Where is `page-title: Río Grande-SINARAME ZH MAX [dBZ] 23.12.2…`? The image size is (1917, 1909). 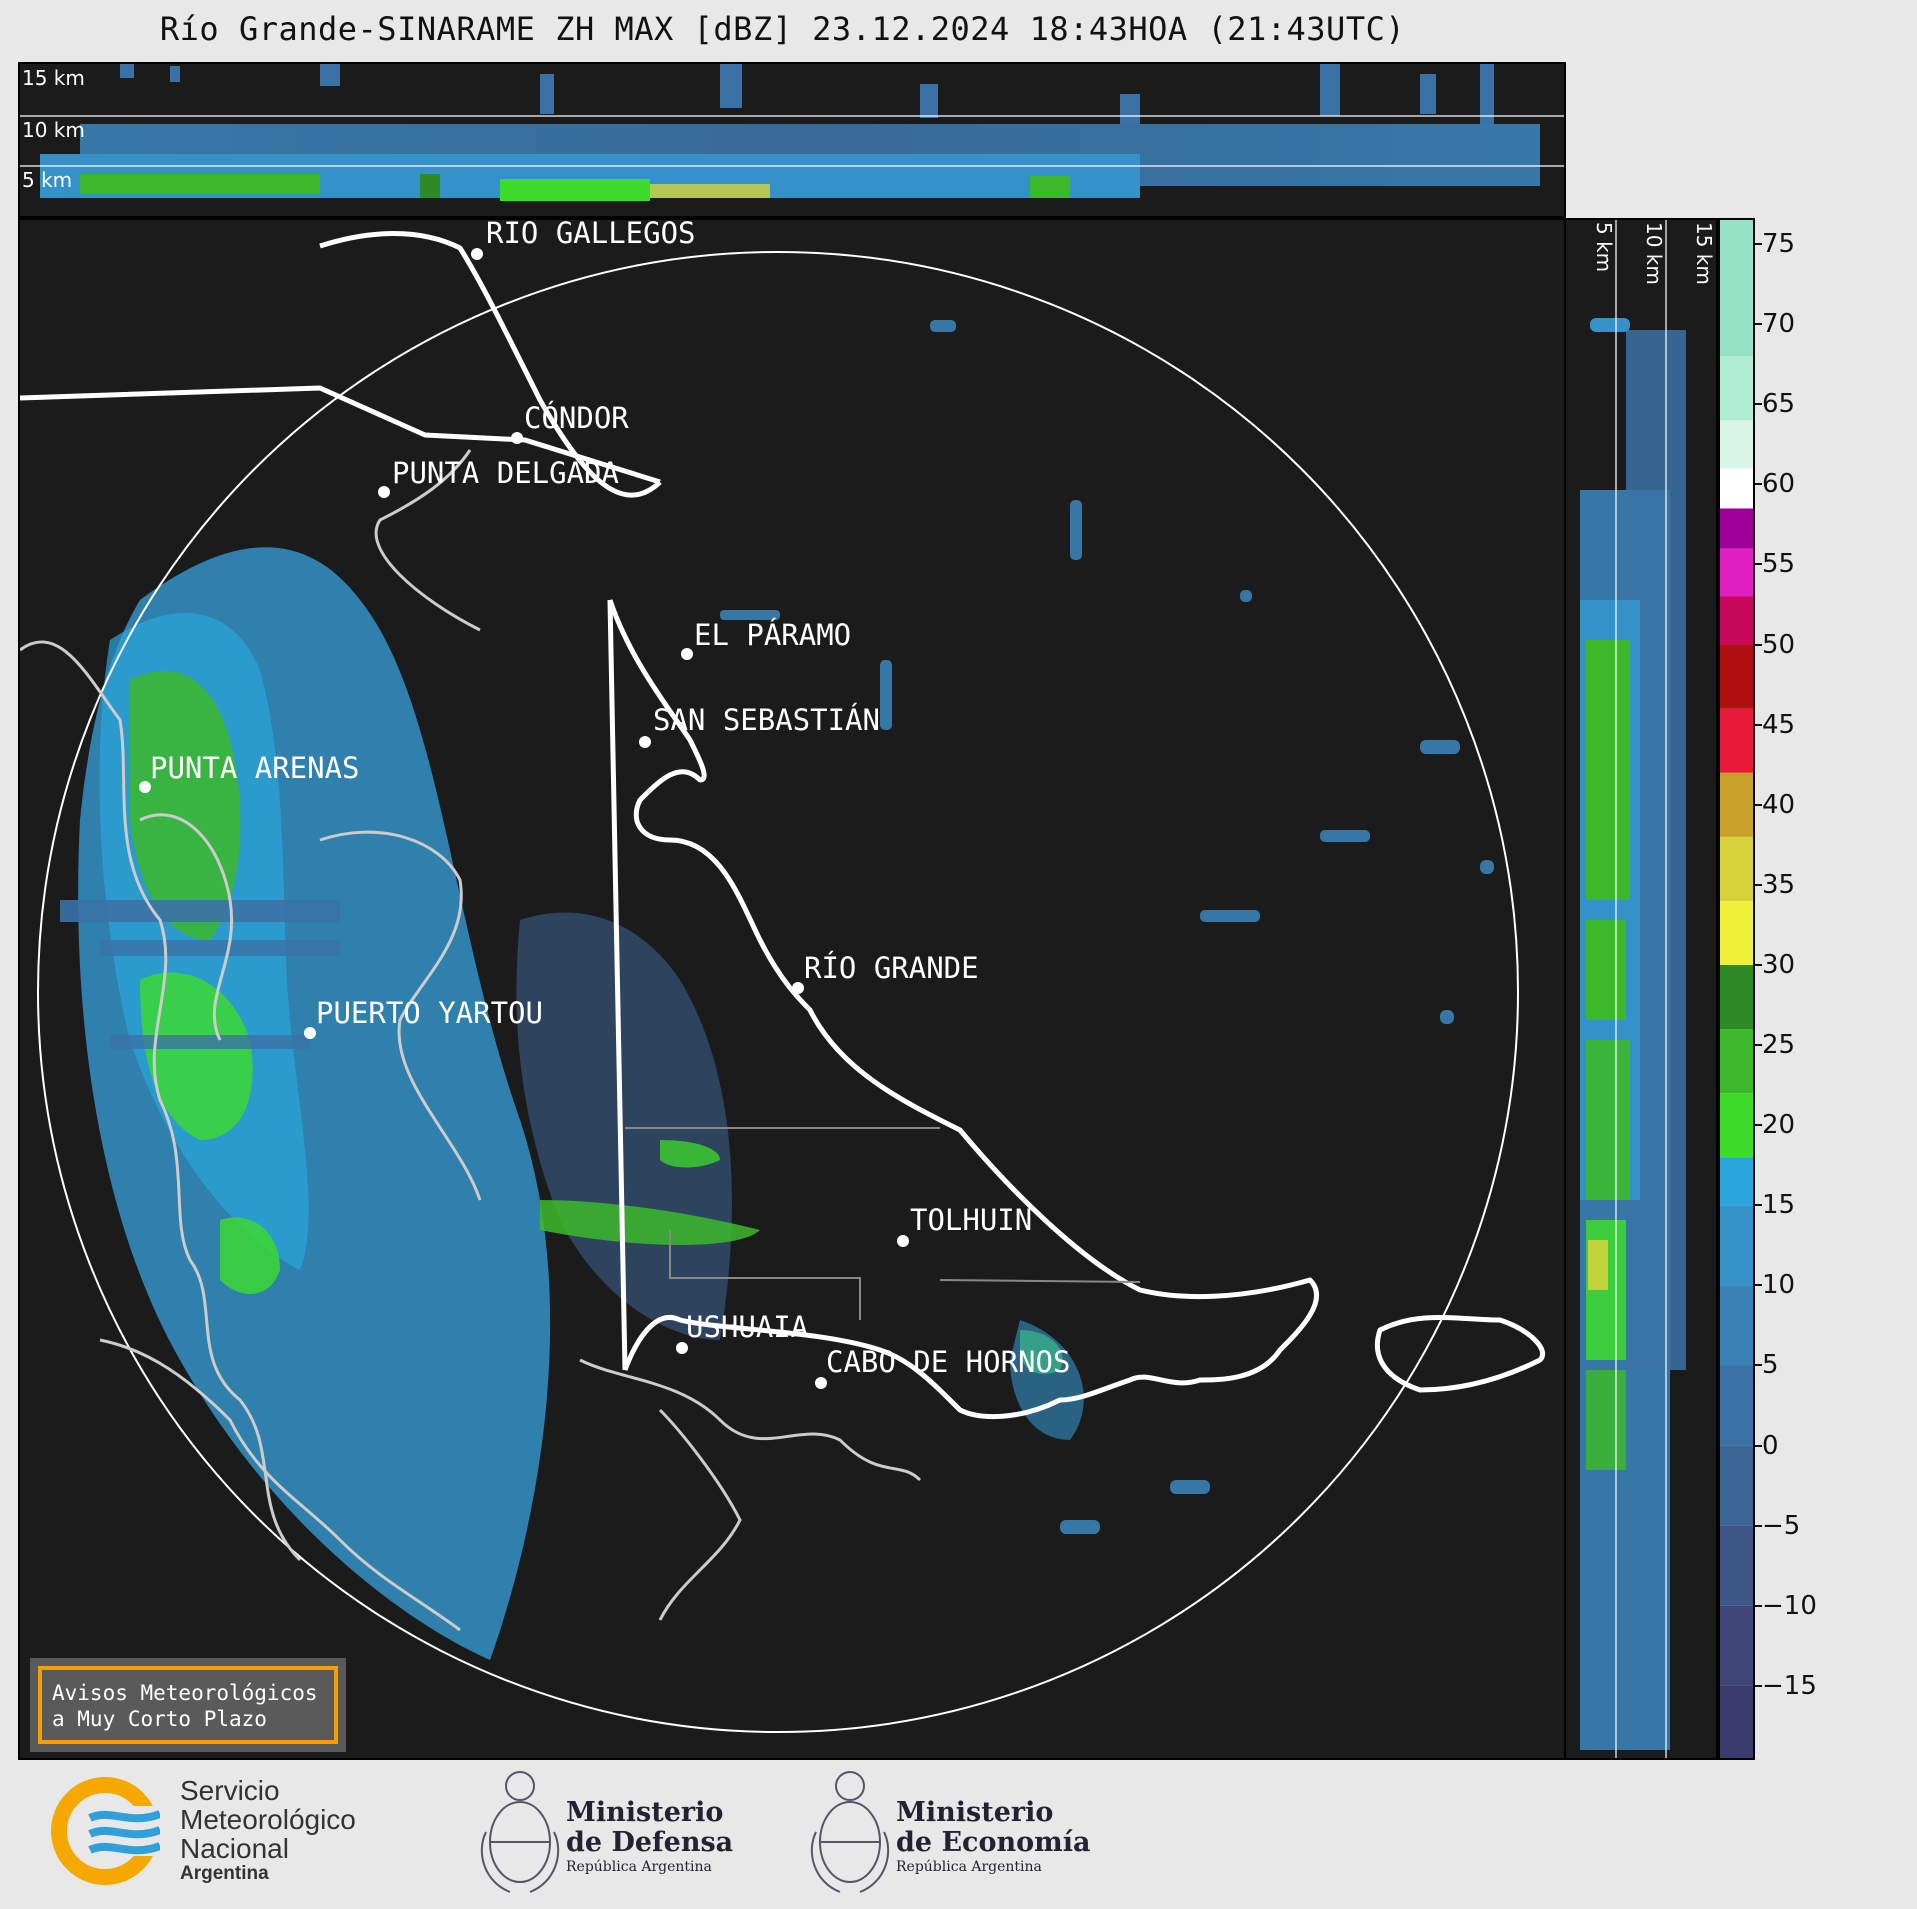 page-title: Río Grande-SINARAME ZH MAX [dBZ] 23.12.2… is located at coordinates (782, 29).